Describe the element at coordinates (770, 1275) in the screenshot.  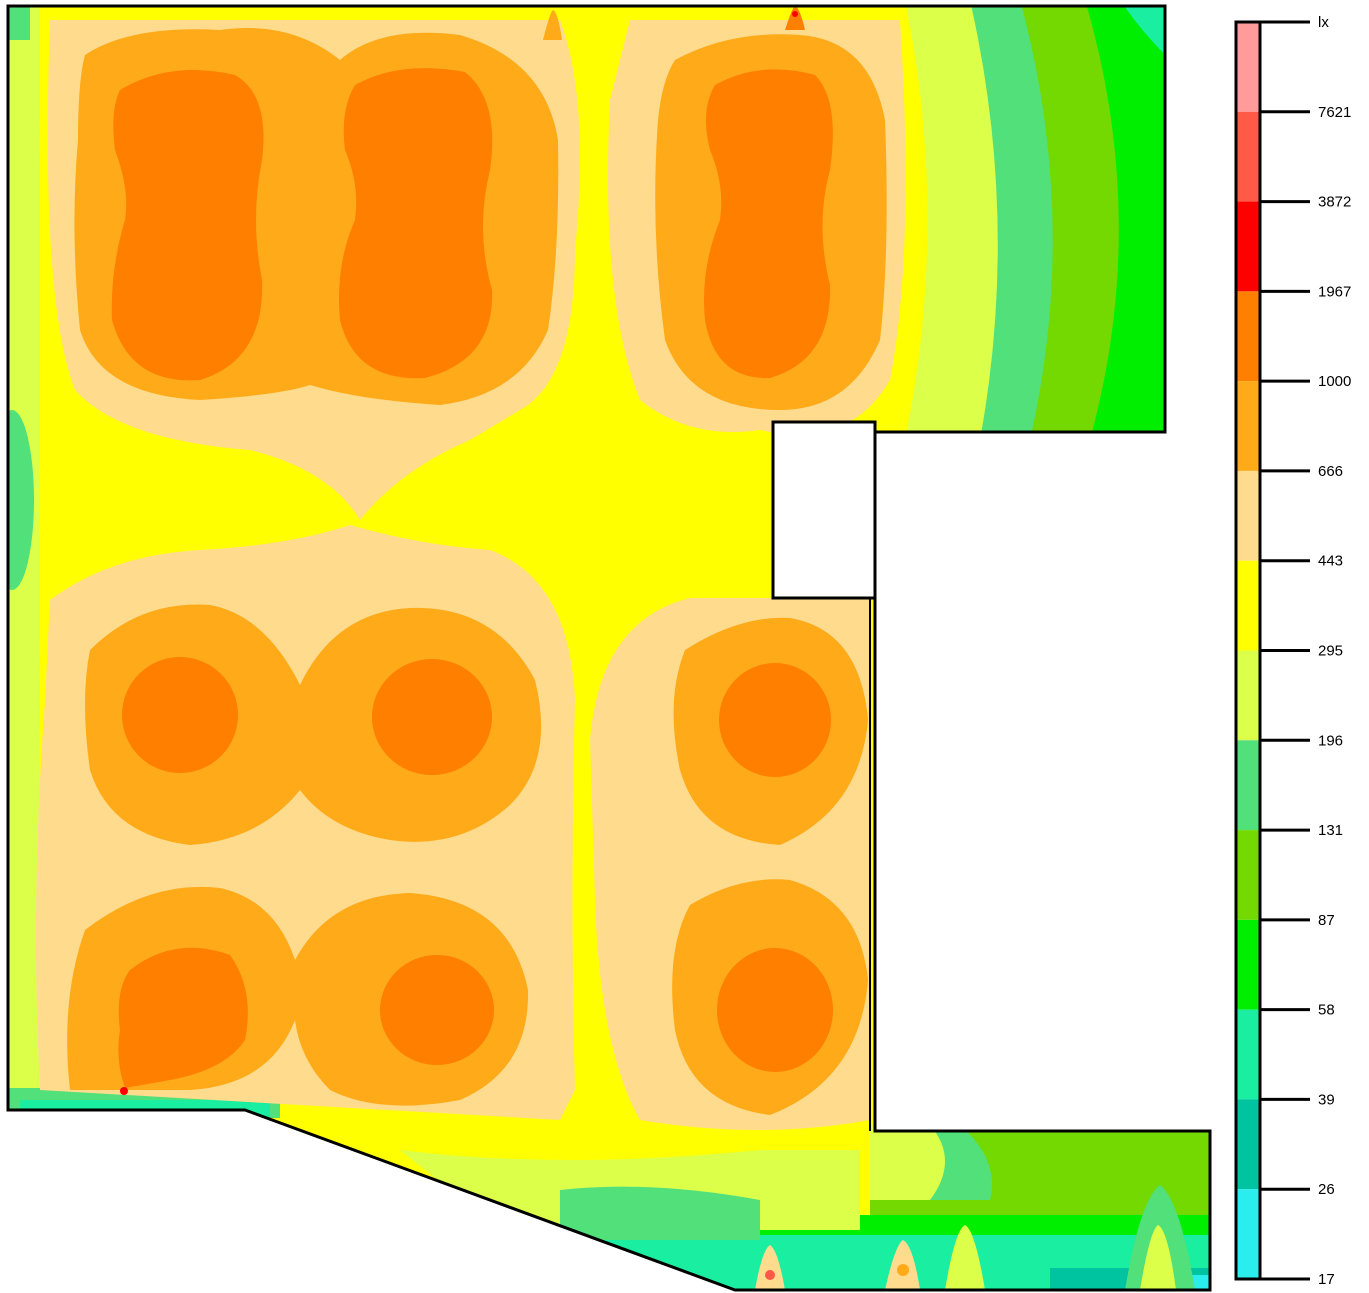
I see `spot-d-core` at that location.